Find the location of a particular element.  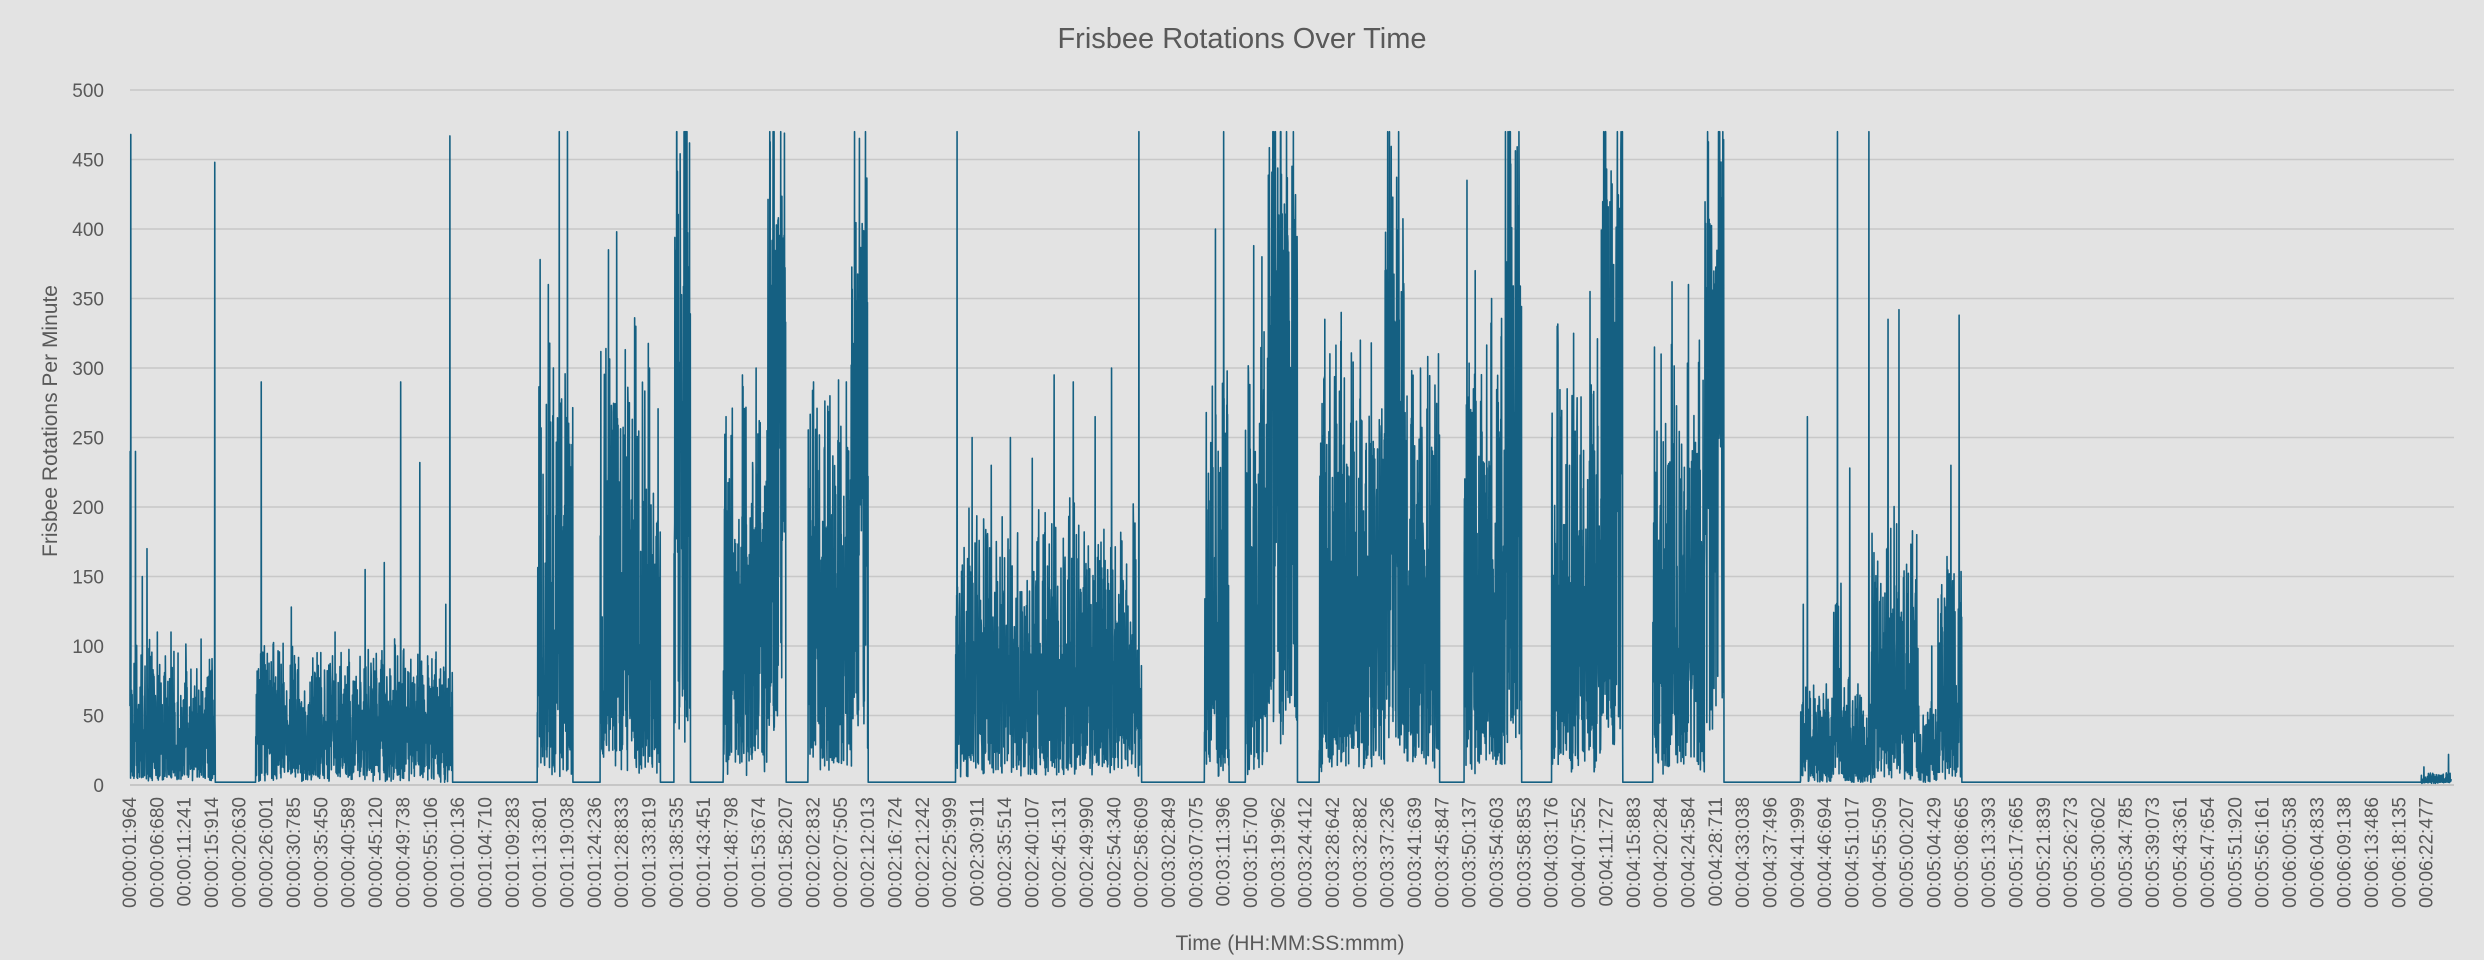

x-tick-label: 00:04:41:999 is located at coordinates (1798, 852).